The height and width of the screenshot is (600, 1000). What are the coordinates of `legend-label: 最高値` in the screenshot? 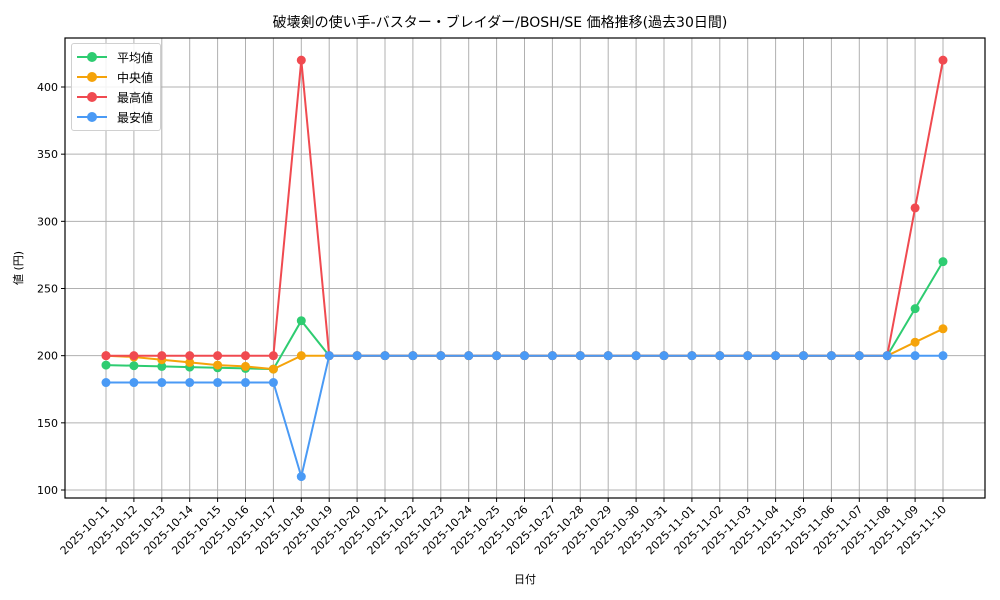 It's located at (135, 97).